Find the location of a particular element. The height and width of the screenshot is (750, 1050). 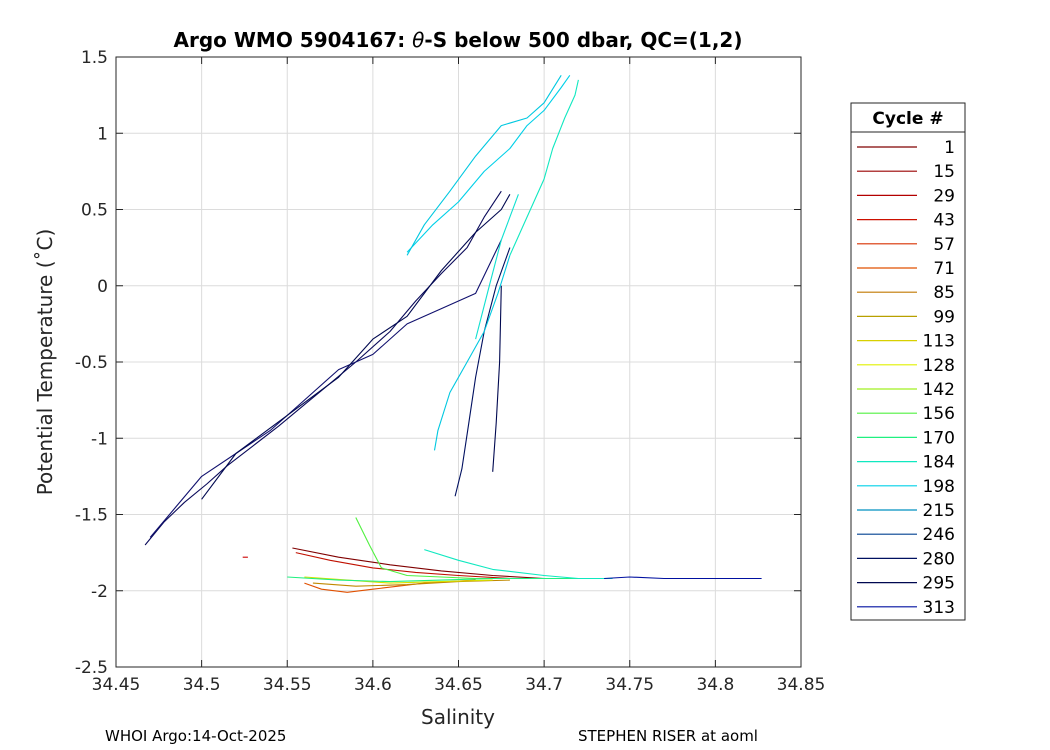

y-tick-label: 0.5 is located at coordinates (94, 211).